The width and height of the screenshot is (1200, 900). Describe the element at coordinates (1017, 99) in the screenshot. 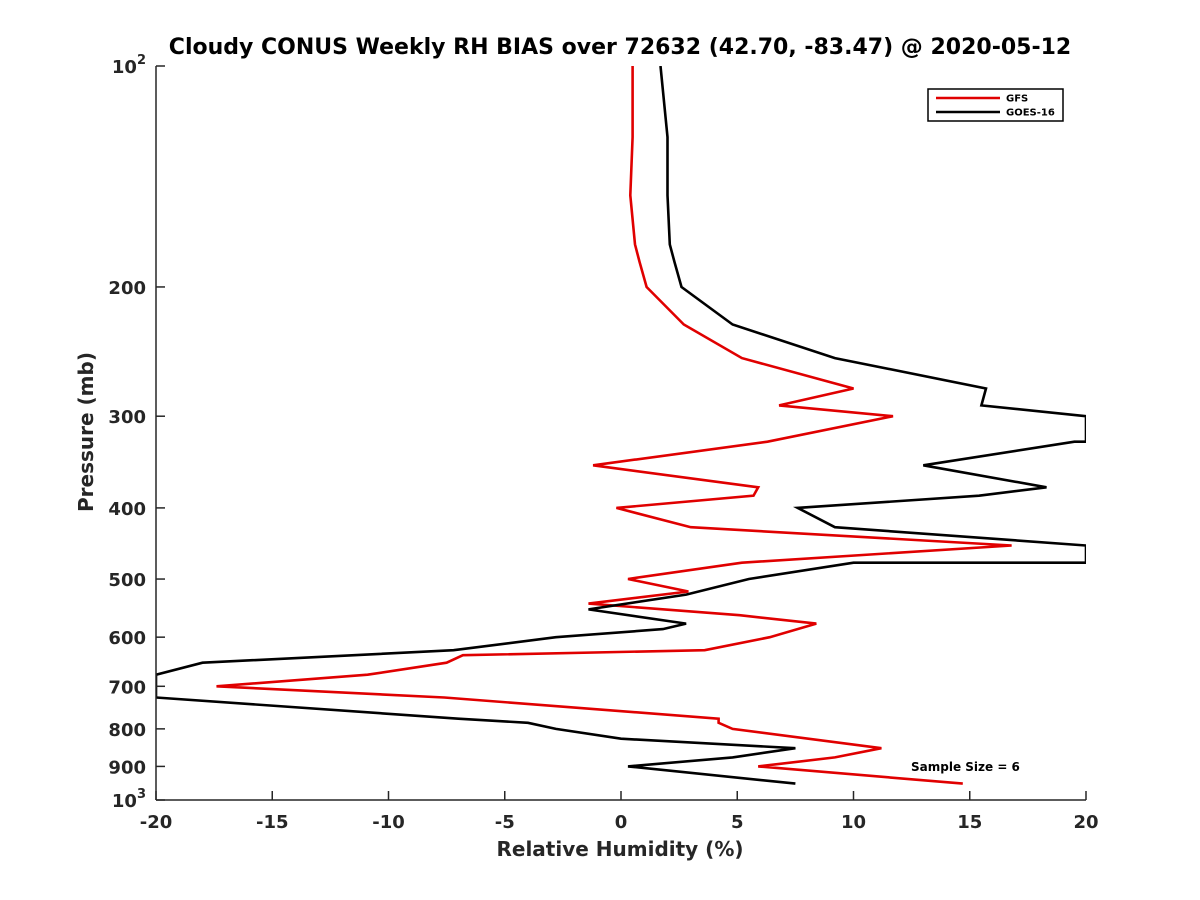

I see `legend-label: GFS` at that location.